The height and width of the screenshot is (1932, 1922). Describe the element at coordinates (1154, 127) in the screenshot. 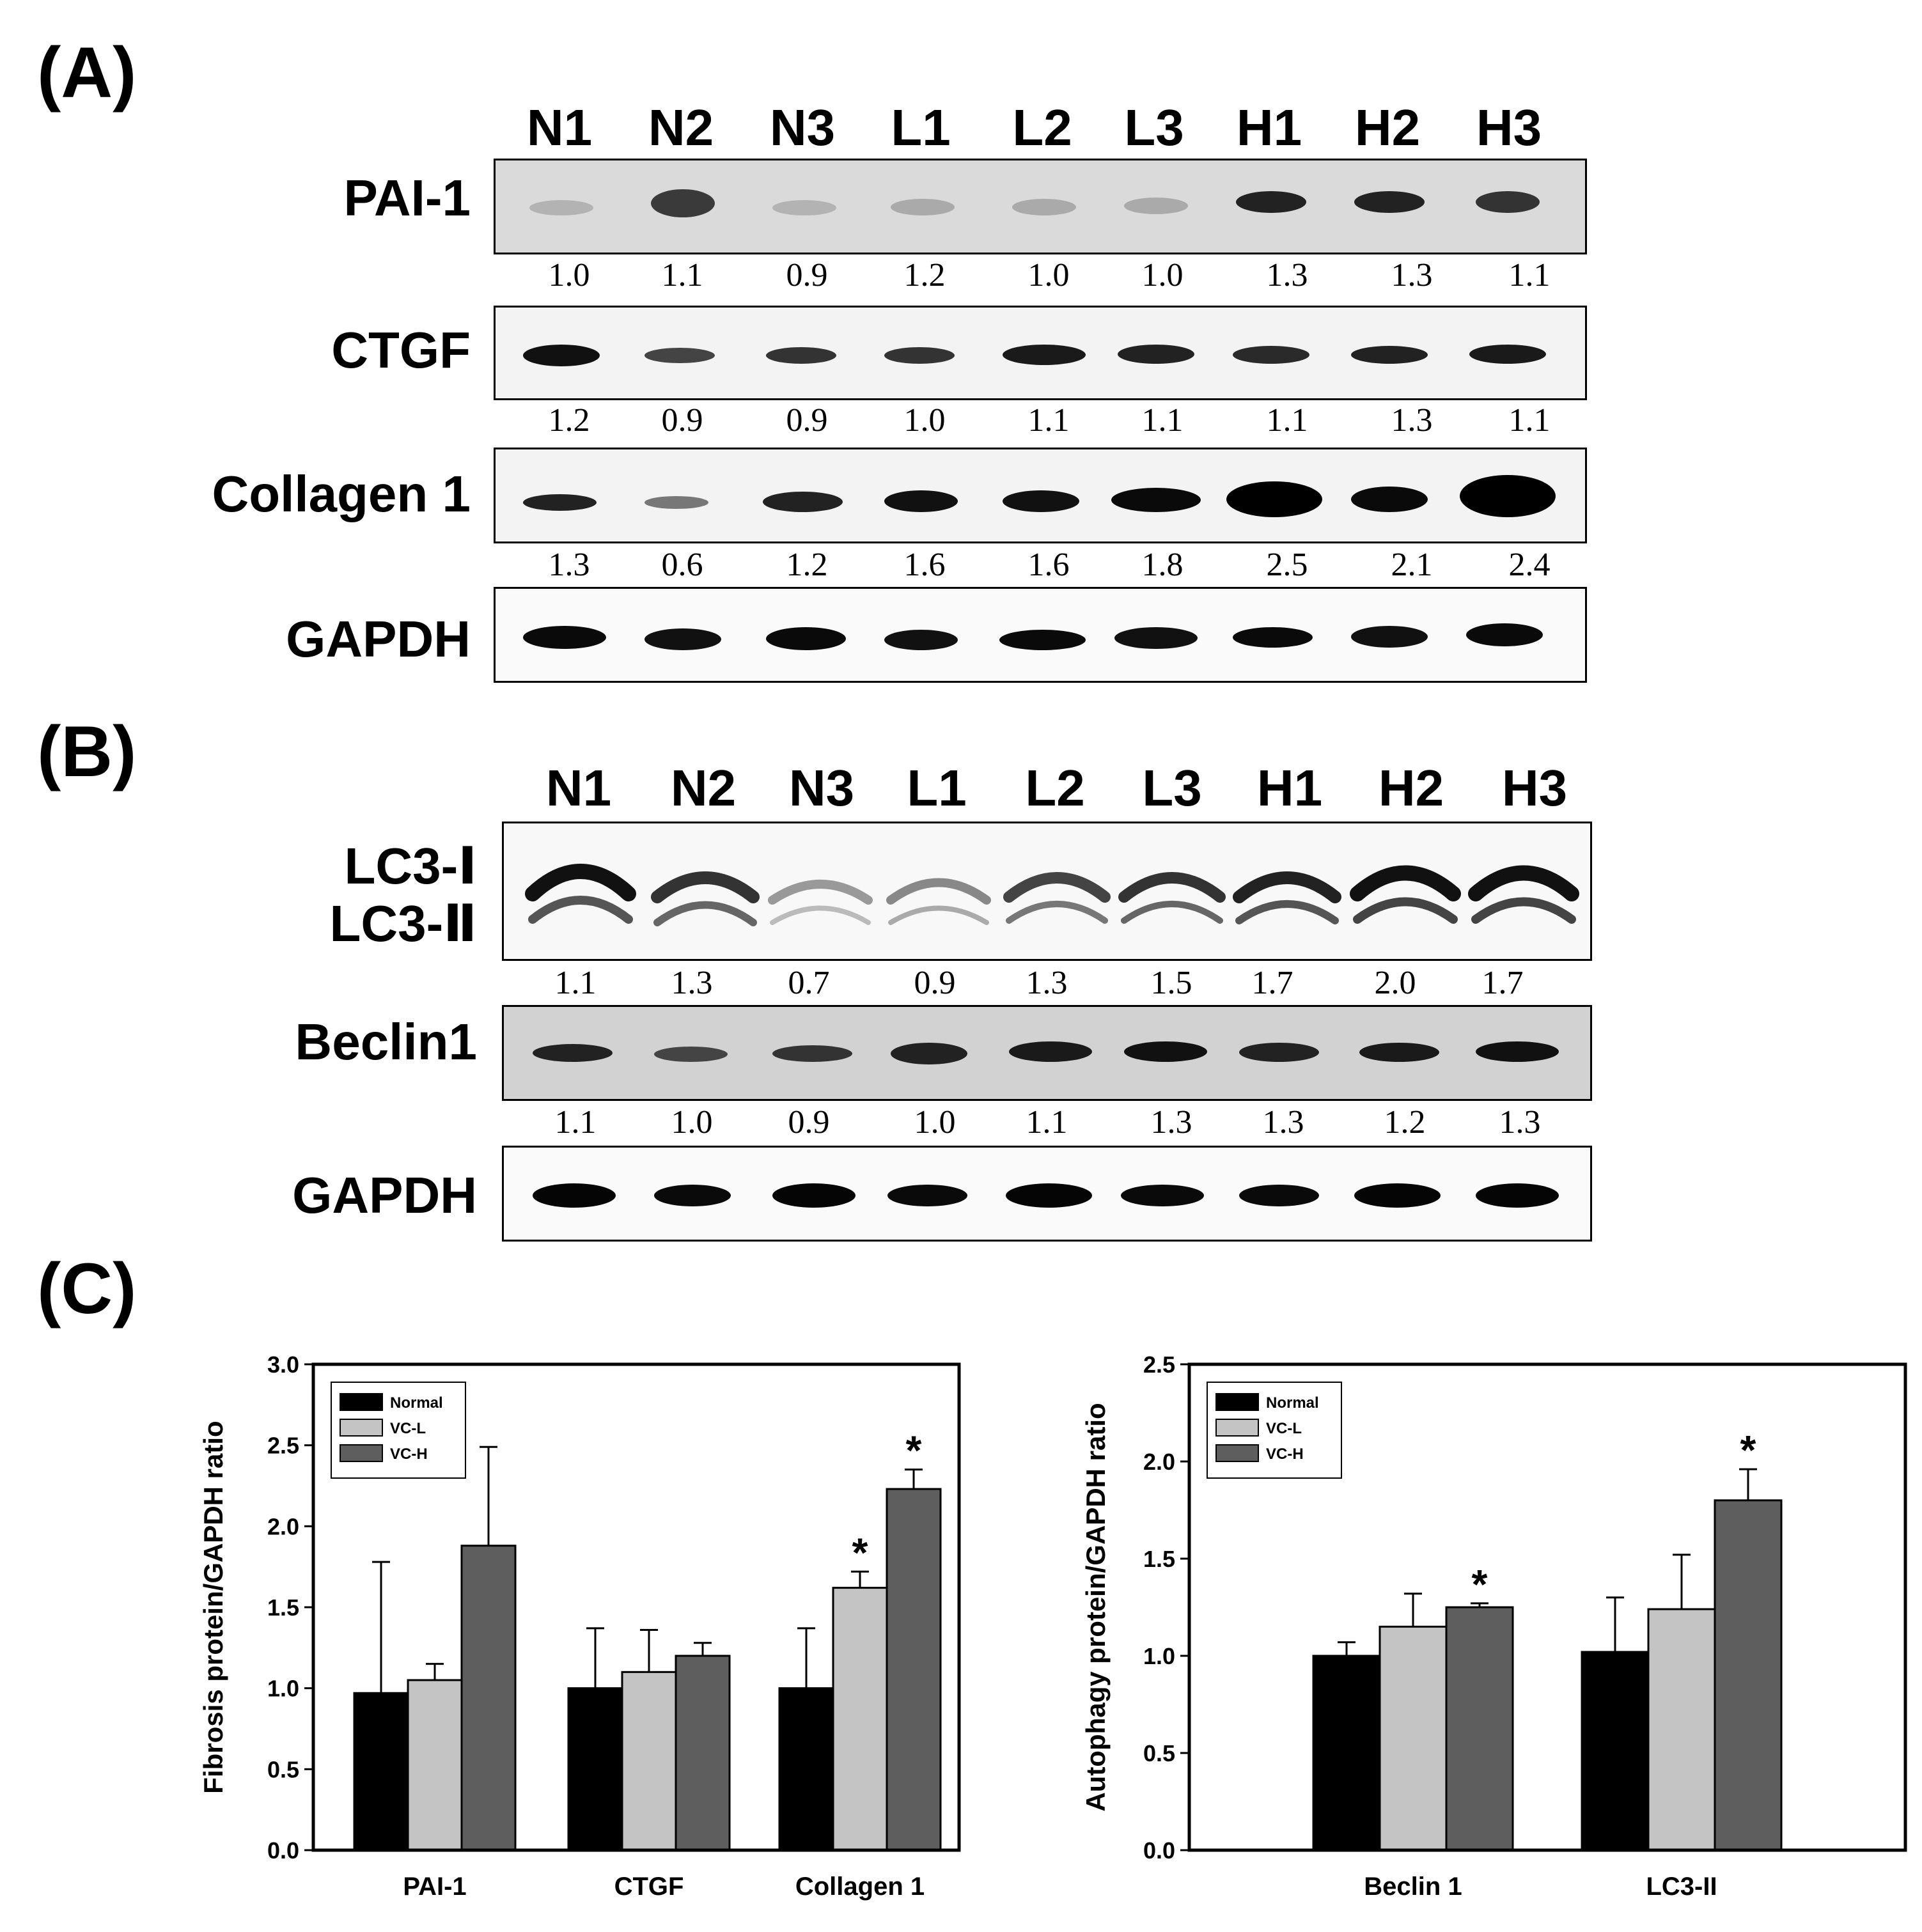

I see `lane-label: L3` at that location.